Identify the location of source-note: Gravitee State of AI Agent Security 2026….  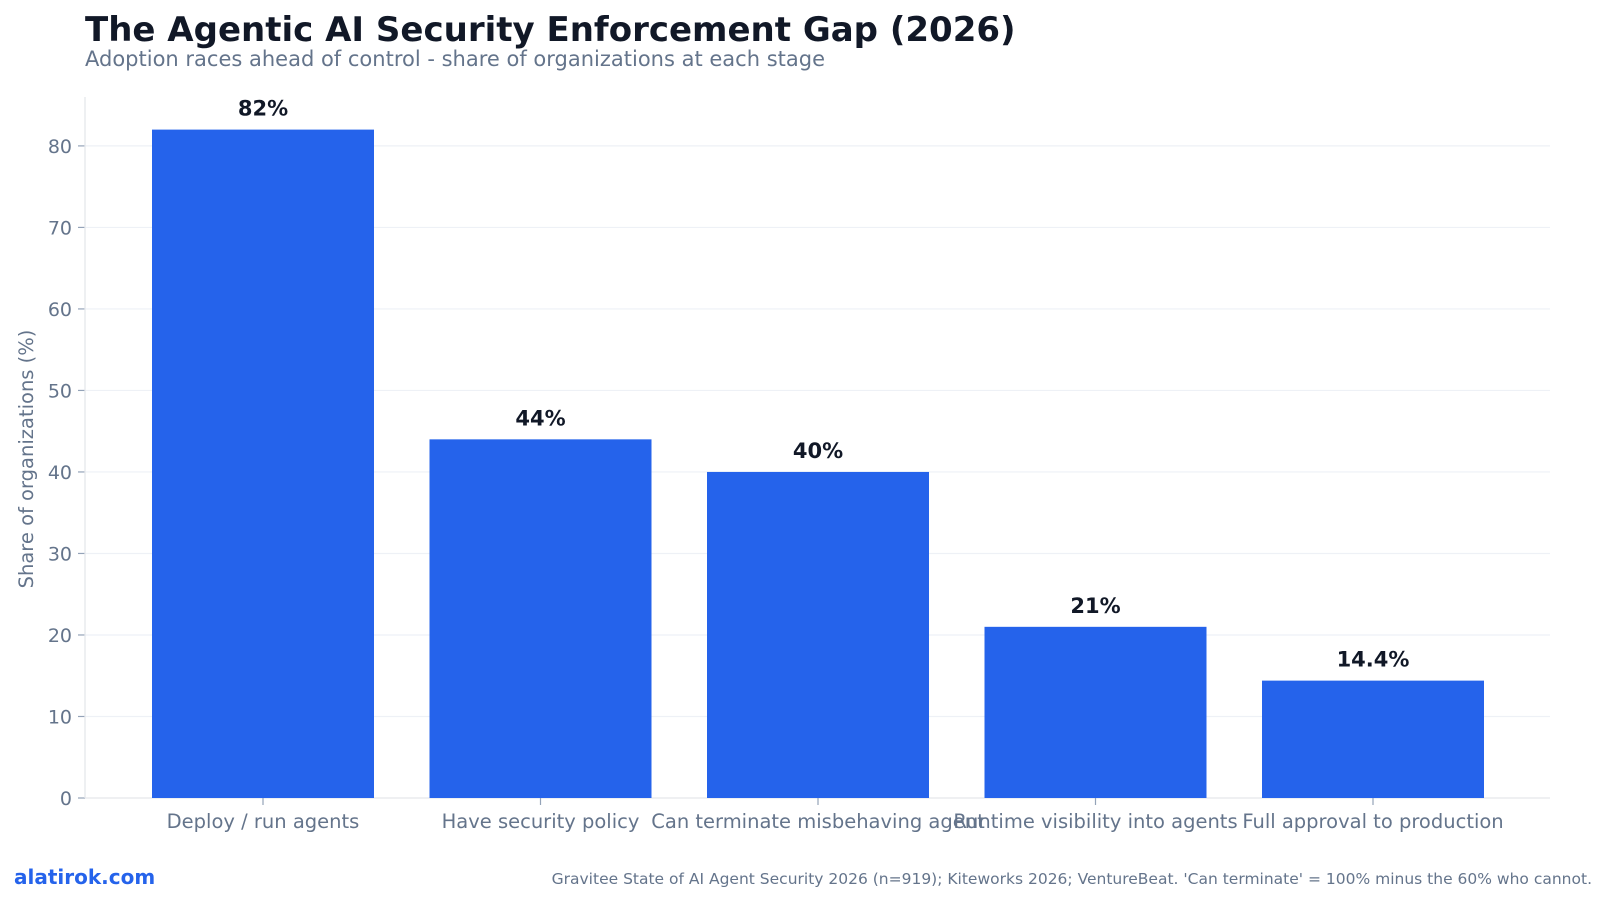
(1072, 879).